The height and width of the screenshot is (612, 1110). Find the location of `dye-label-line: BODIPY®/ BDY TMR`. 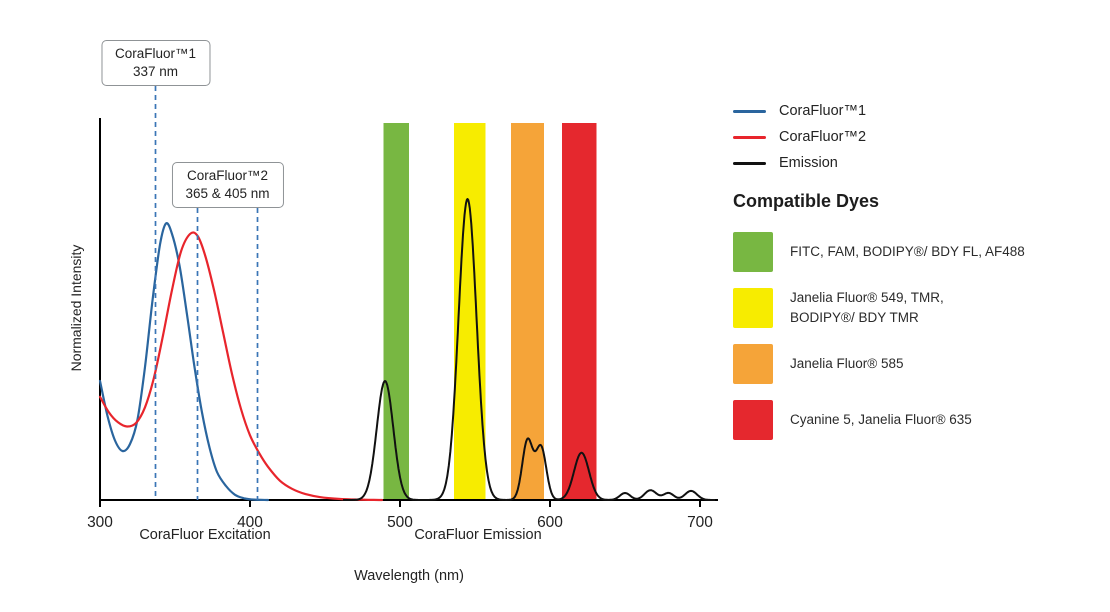

dye-label-line: BODIPY®/ BDY TMR is located at coordinates (854, 317).